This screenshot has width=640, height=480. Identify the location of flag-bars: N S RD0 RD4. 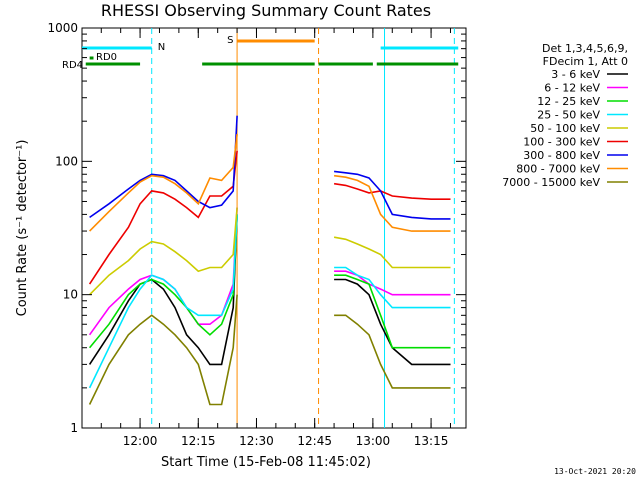
(260, 53).